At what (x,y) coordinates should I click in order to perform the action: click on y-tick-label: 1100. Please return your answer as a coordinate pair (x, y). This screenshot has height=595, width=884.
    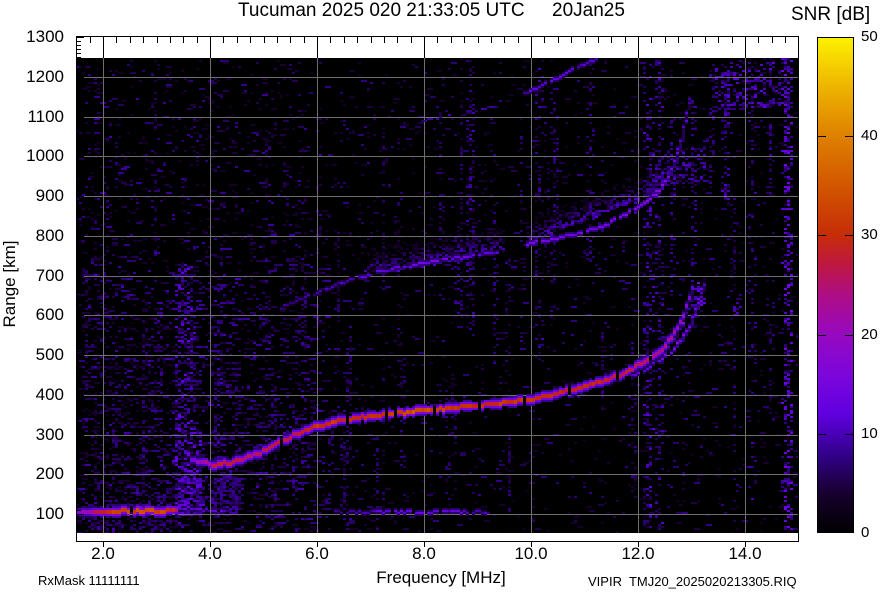
    Looking at the image, I should click on (45, 116).